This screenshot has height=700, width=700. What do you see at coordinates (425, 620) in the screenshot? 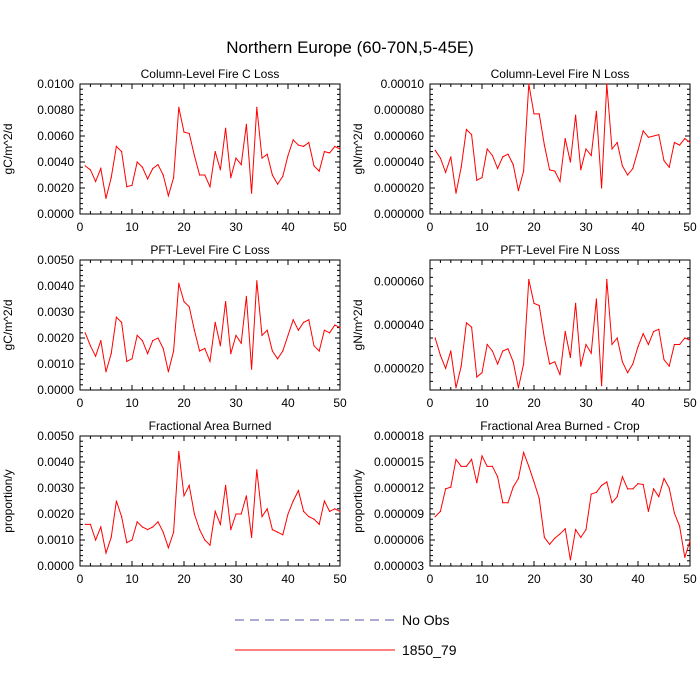
I see `legend-label: No Obs` at bounding box center [425, 620].